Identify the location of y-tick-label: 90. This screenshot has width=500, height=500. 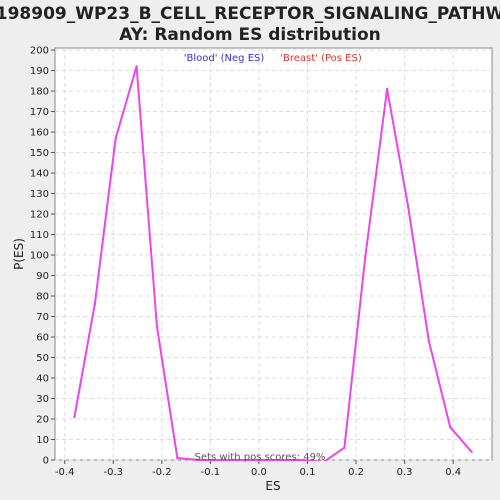
(42, 276).